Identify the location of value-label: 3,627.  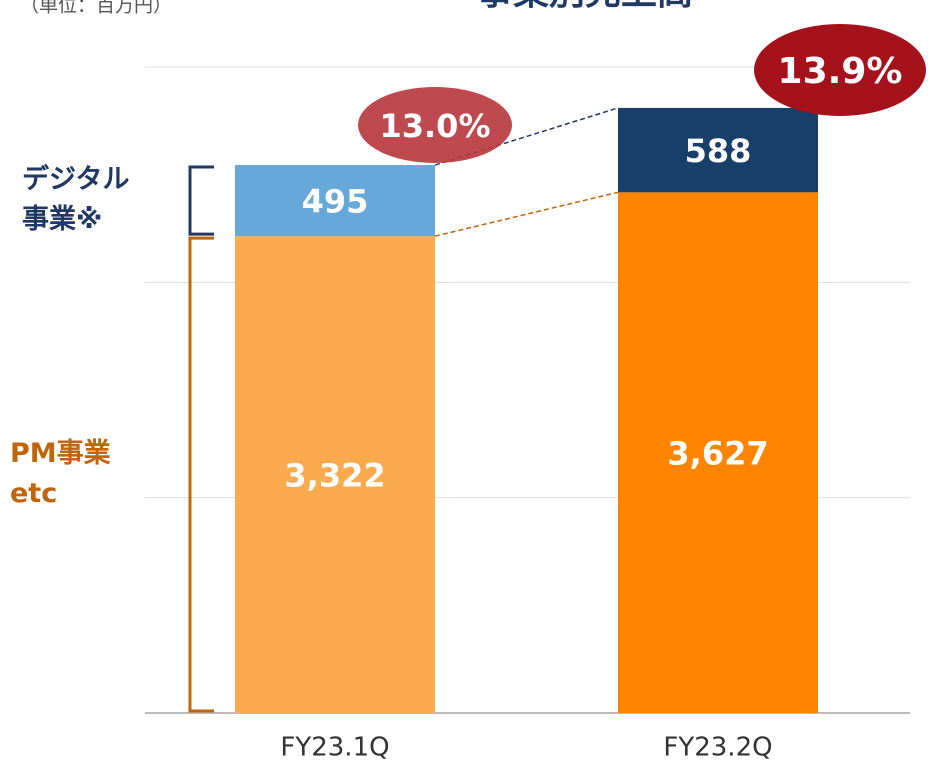
(717, 454).